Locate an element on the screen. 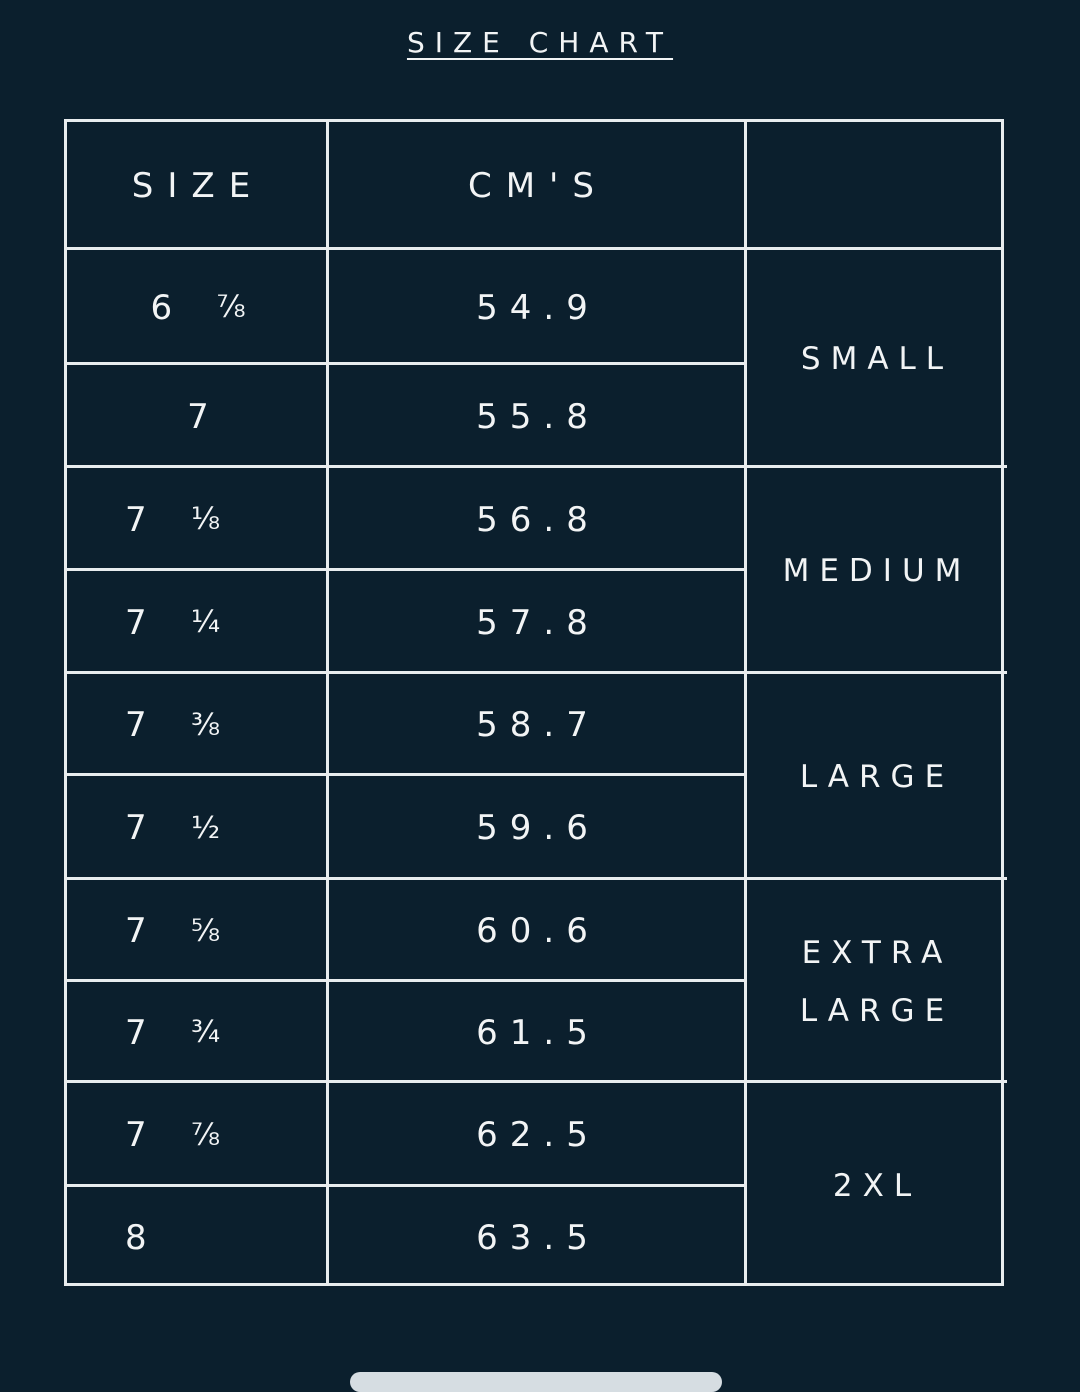 The height and width of the screenshot is (1392, 1080). header-cms: CM'S is located at coordinates (537, 186).